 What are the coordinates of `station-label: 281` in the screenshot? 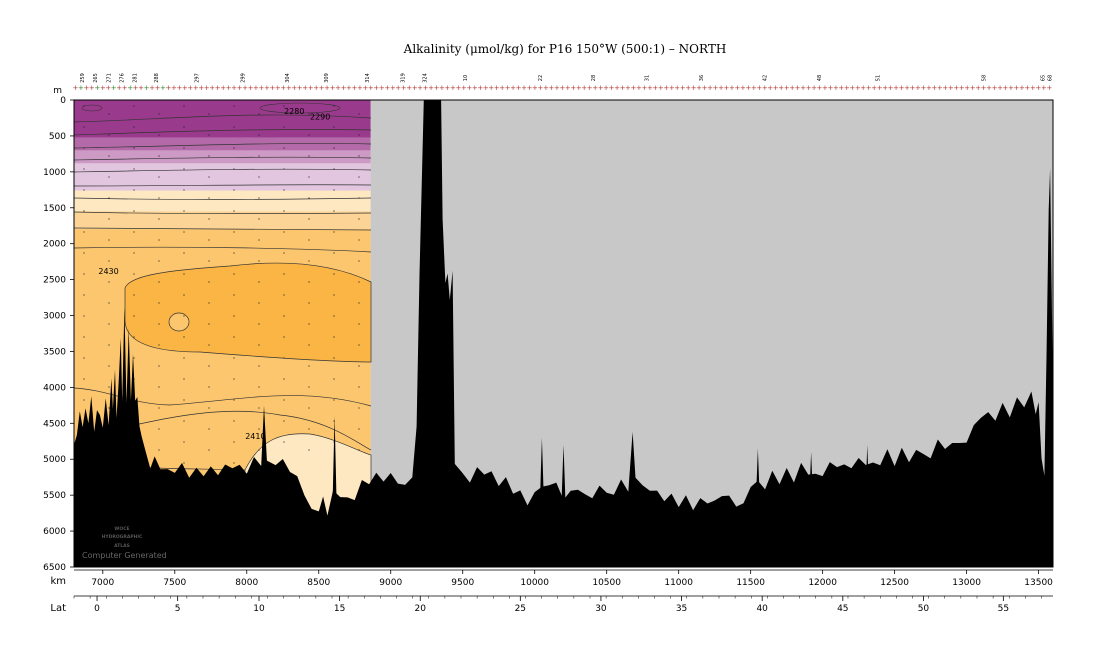 It's located at (136, 78).